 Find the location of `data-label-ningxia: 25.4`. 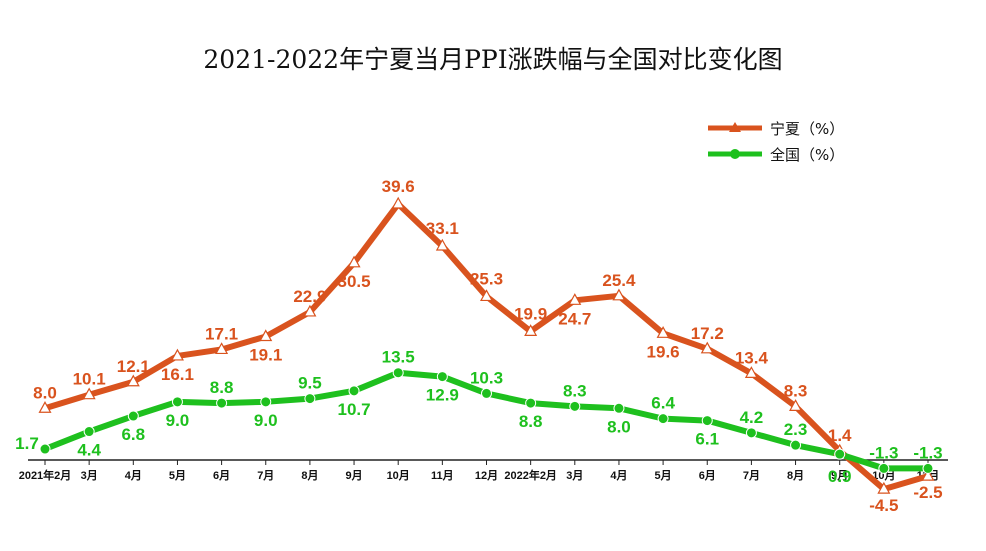

data-label-ningxia: 25.4 is located at coordinates (619, 280).